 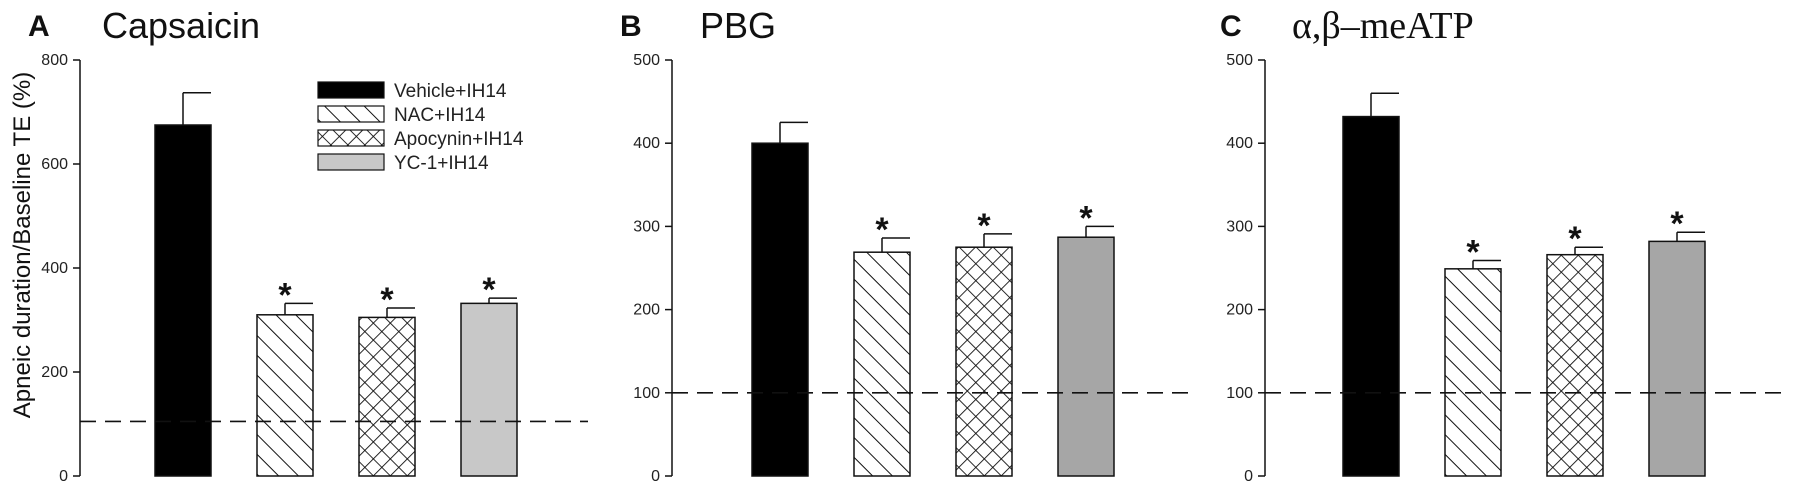 I want to click on panel-letter-a: A, so click(x=39, y=26).